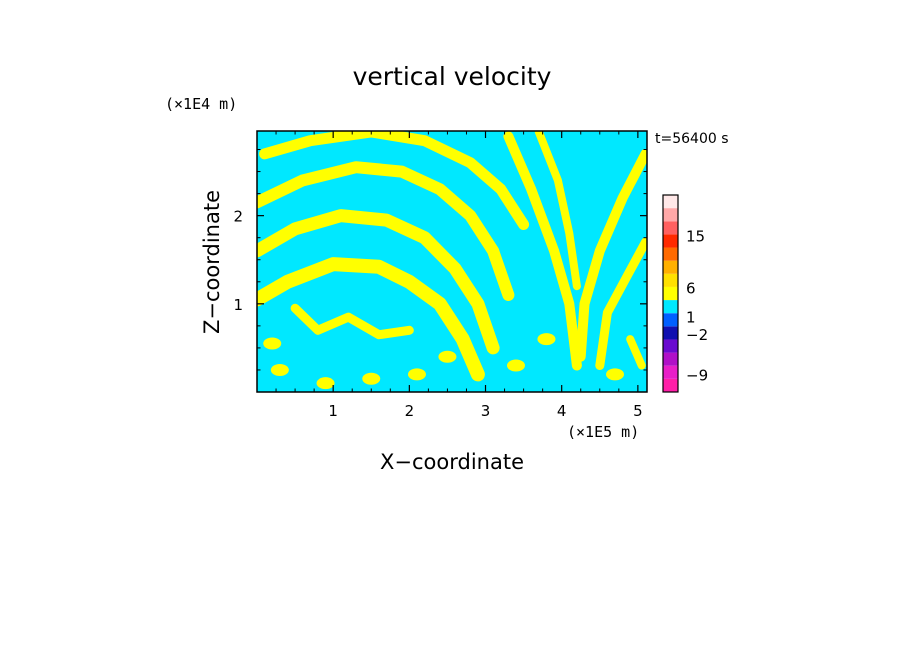 This screenshot has width=904, height=654. Describe the element at coordinates (691, 289) in the screenshot. I see `colorbar-label: 6` at that location.